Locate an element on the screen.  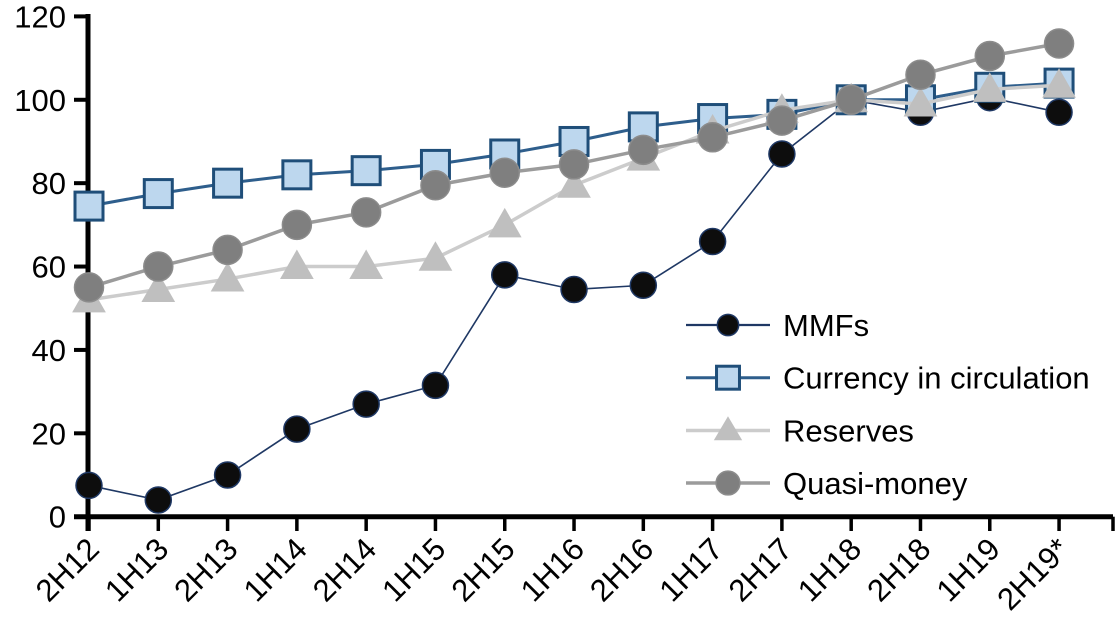
legend-entry-quasi-money: Quasi-money is located at coordinates (827, 483).